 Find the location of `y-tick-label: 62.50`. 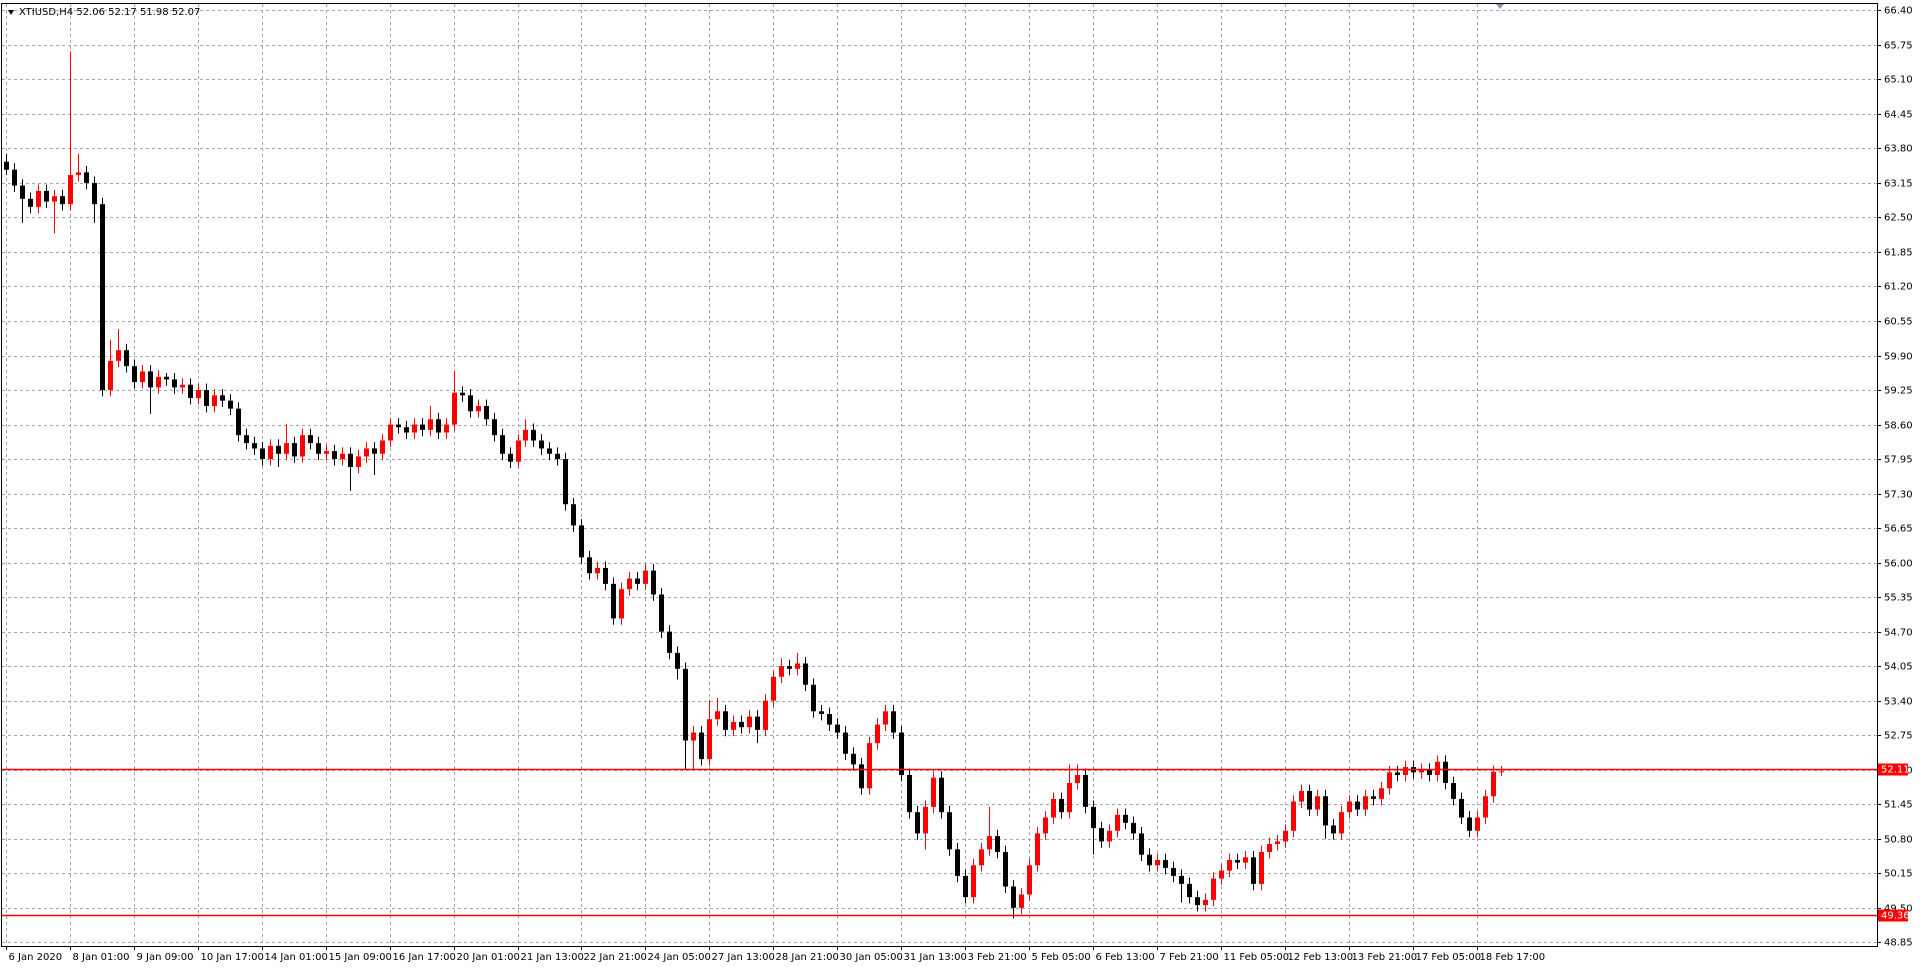

y-tick-label: 62.50 is located at coordinates (1898, 218).